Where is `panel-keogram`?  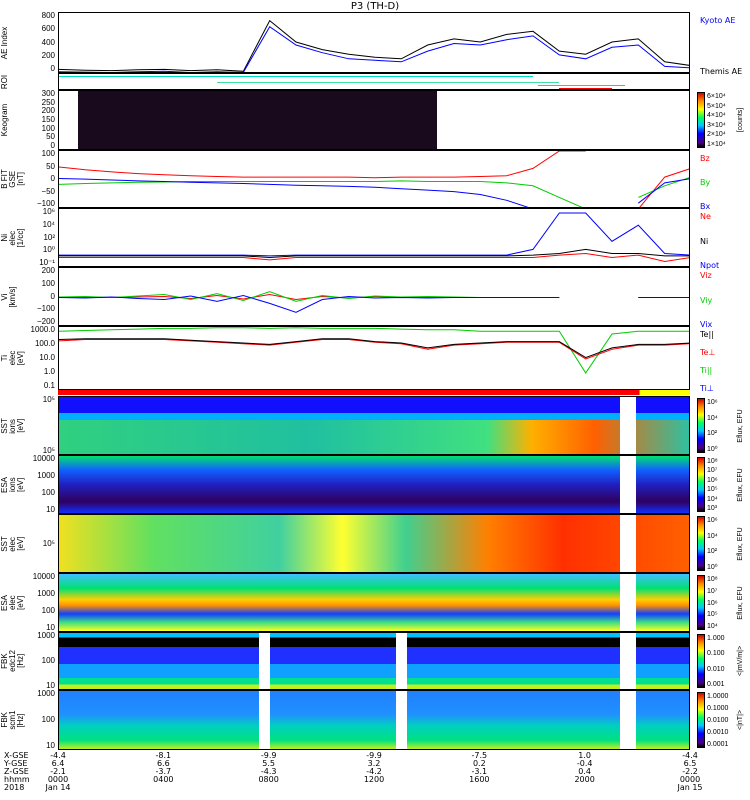
panel-keogram is located at coordinates (374, 120).